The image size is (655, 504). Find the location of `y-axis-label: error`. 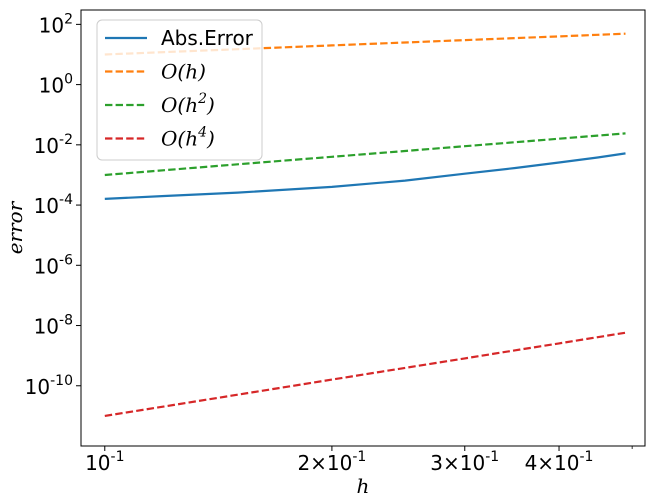

y-axis-label: error is located at coordinates (15, 227).